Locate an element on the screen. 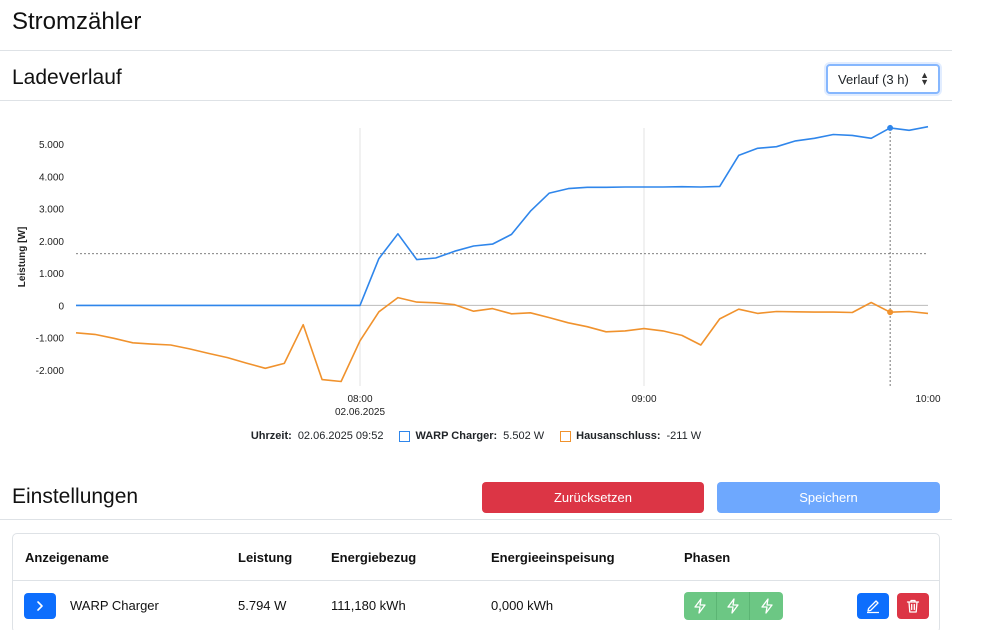  reset-button: Zurücksetzen is located at coordinates (593, 497).